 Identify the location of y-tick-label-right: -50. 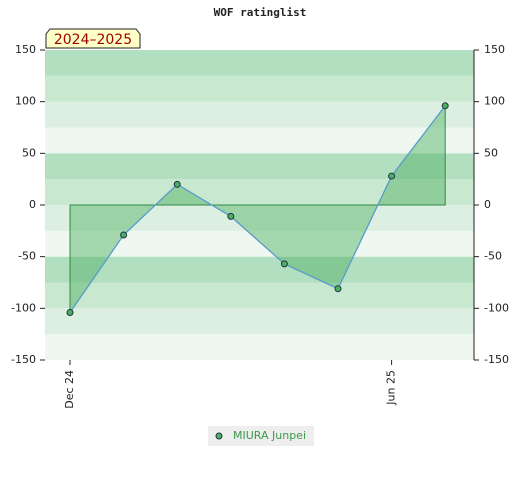
(493, 256).